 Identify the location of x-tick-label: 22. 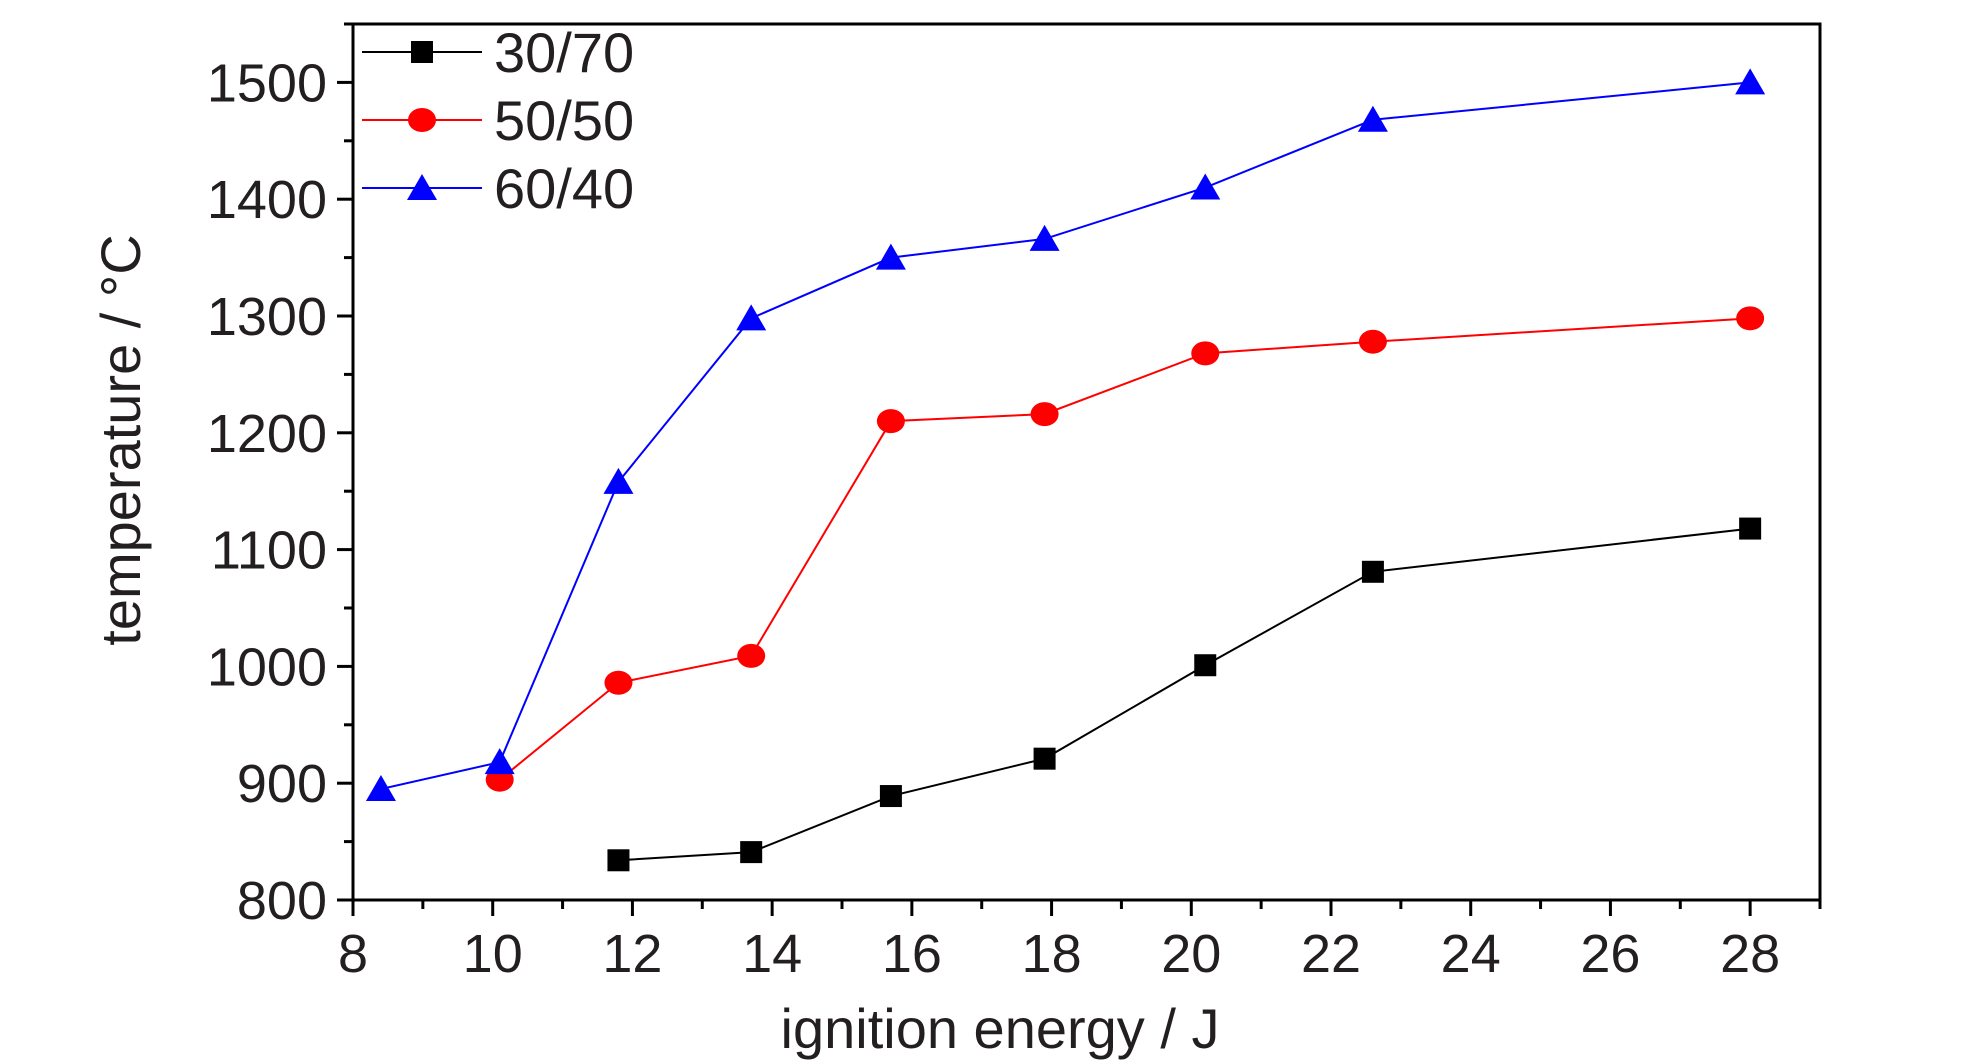
(1331, 954).